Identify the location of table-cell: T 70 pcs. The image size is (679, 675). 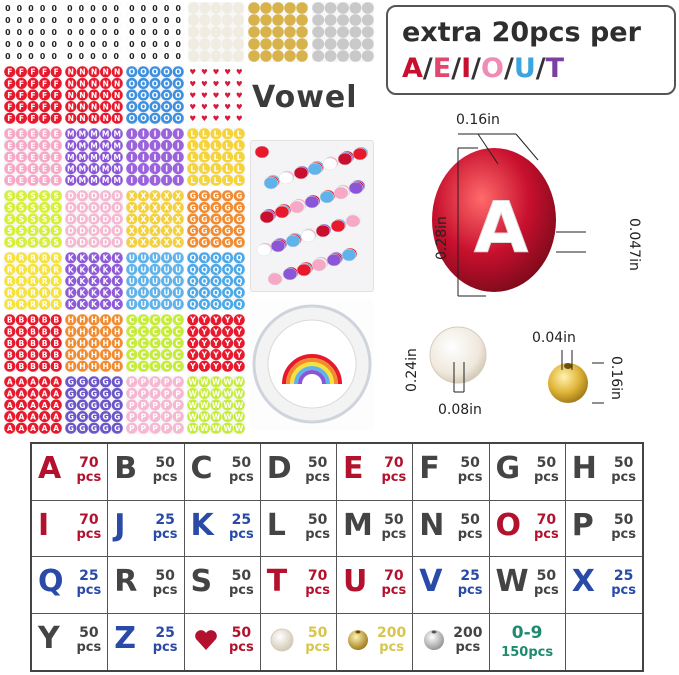
(298, 585).